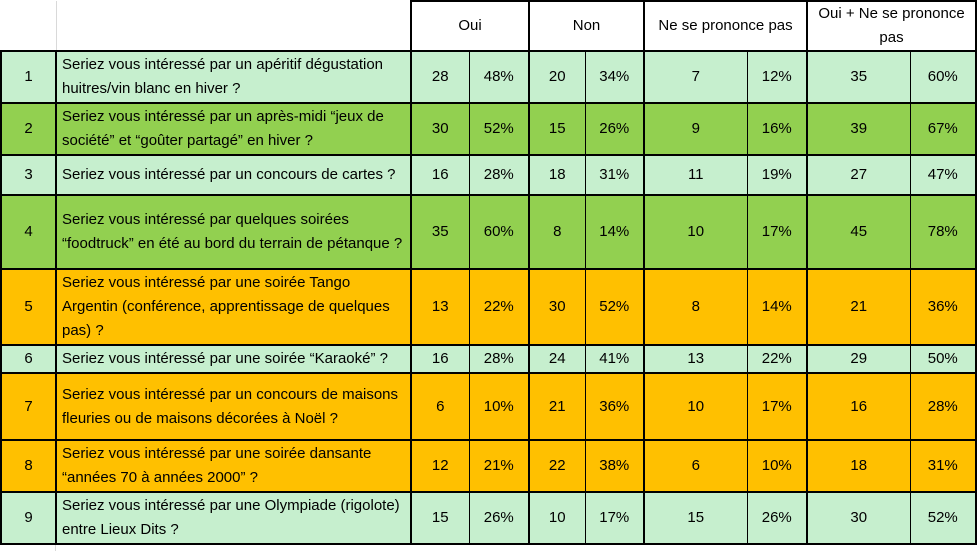 The height and width of the screenshot is (551, 977). Describe the element at coordinates (943, 232) in the screenshot. I see `total-pct-cell: 78%` at that location.